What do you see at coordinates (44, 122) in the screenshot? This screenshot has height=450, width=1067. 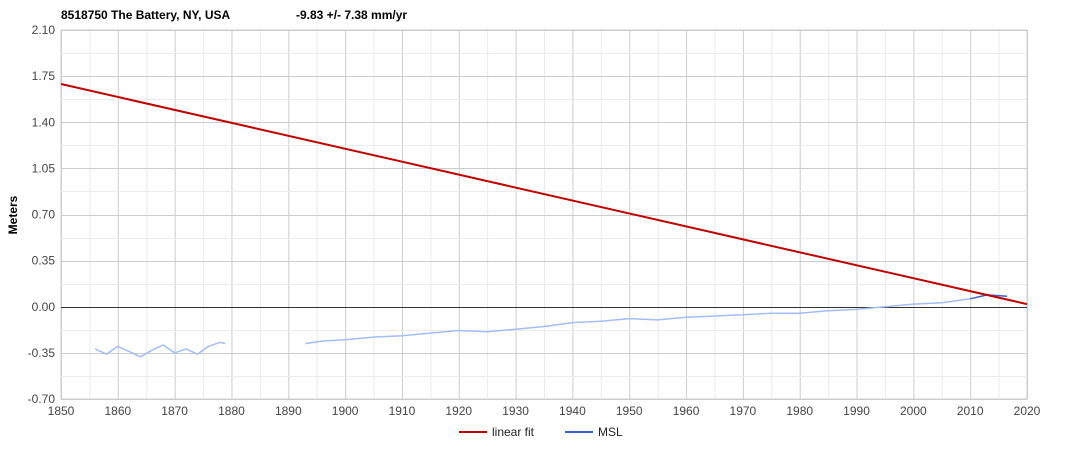 I see `y-tick-label: 1.40` at bounding box center [44, 122].